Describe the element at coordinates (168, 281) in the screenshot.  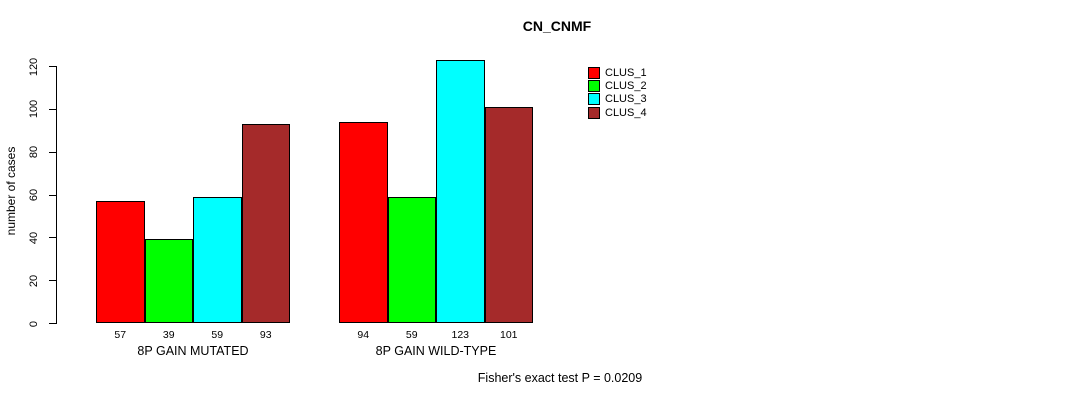
I see `bar-clus-2-8p-gain-mutated` at that location.